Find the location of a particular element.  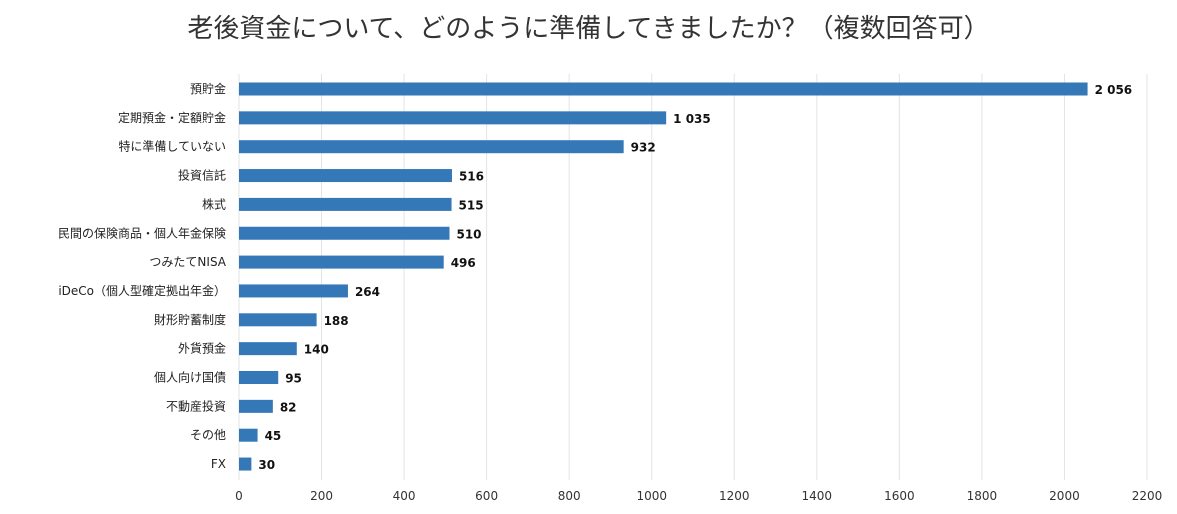

data-label: 510 is located at coordinates (468, 234).